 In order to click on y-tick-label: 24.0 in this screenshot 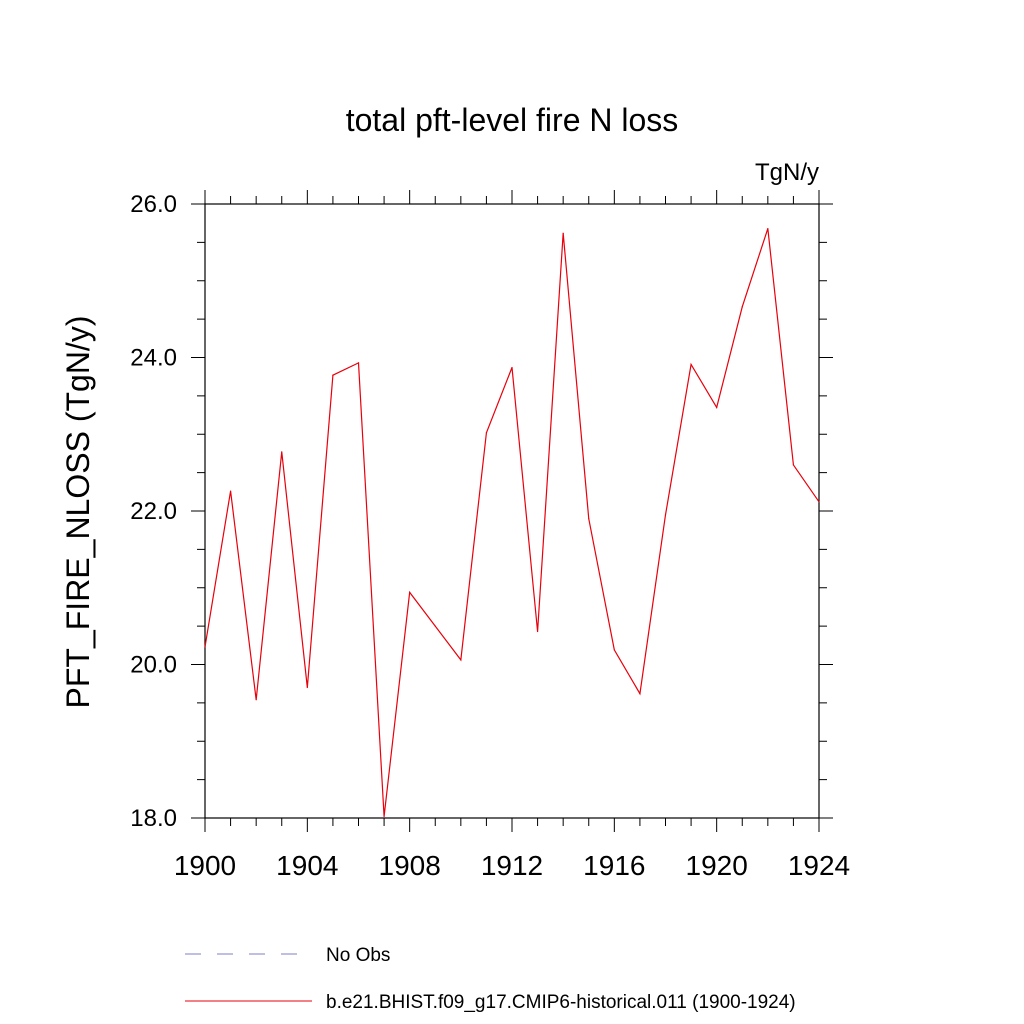, I will do `click(153, 358)`.